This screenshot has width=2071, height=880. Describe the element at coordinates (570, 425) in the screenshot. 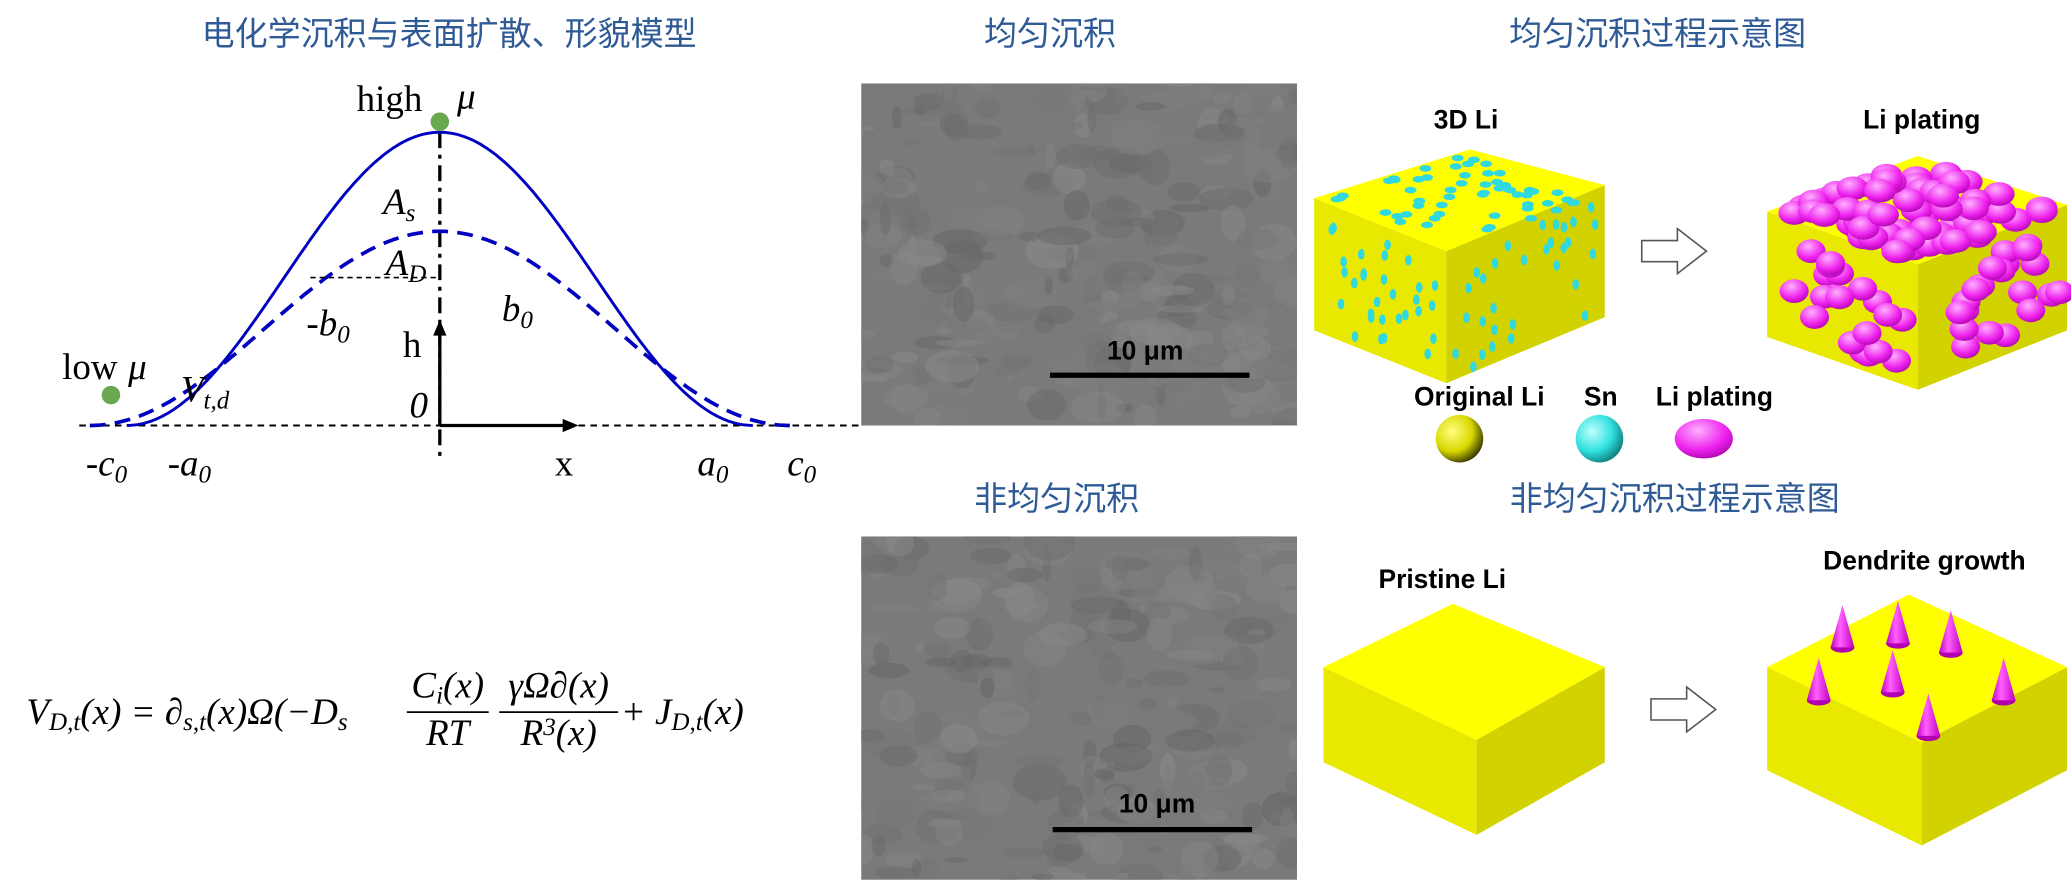

I see `x-arrow` at that location.